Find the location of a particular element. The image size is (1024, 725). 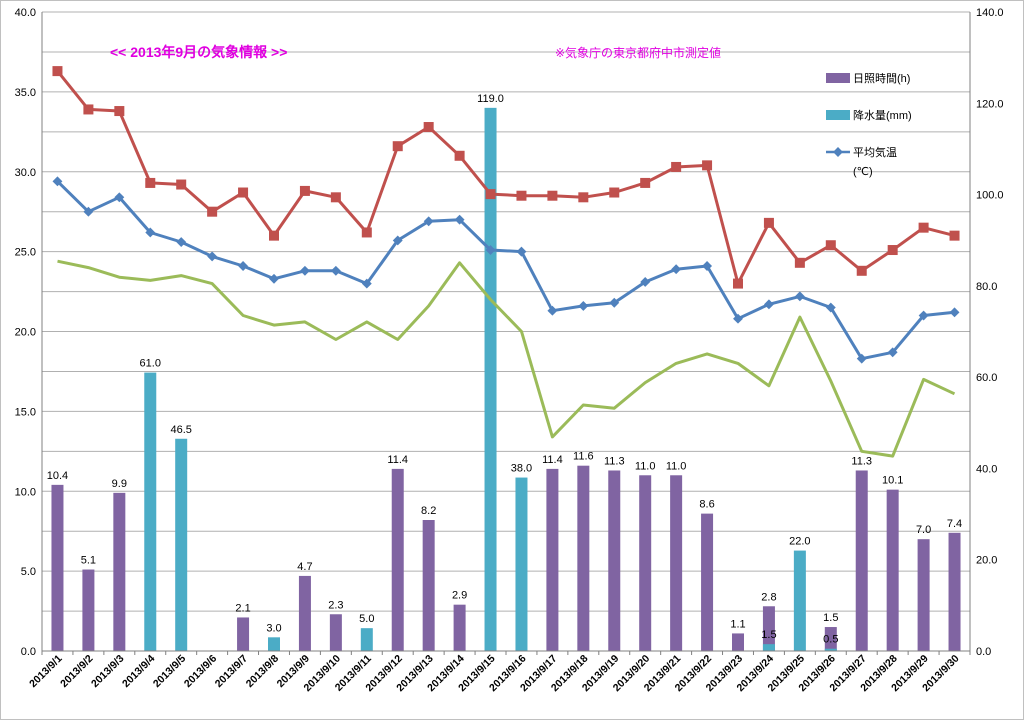

data-label-rain: 119.0 is located at coordinates (490, 99).